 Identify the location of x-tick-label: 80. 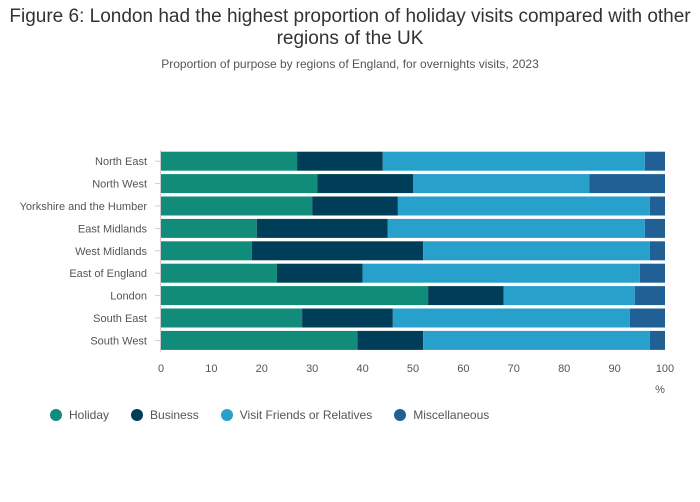
(564, 369).